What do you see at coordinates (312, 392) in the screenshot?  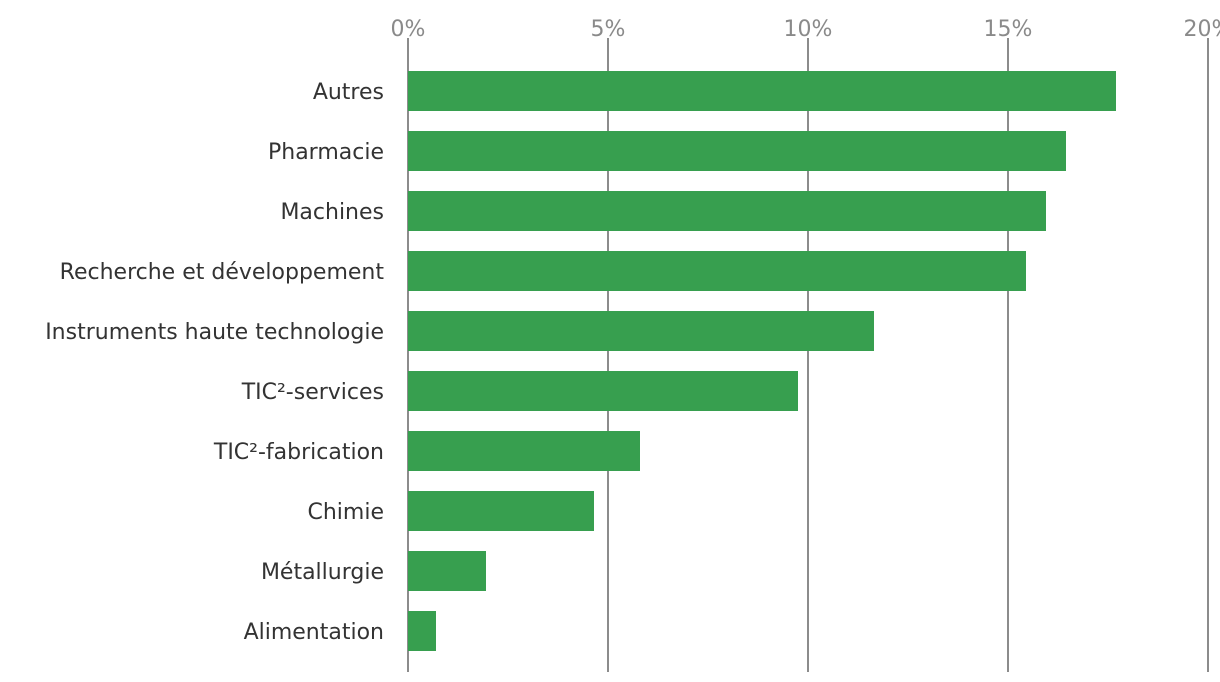 I see `category-label: TIC²-services` at bounding box center [312, 392].